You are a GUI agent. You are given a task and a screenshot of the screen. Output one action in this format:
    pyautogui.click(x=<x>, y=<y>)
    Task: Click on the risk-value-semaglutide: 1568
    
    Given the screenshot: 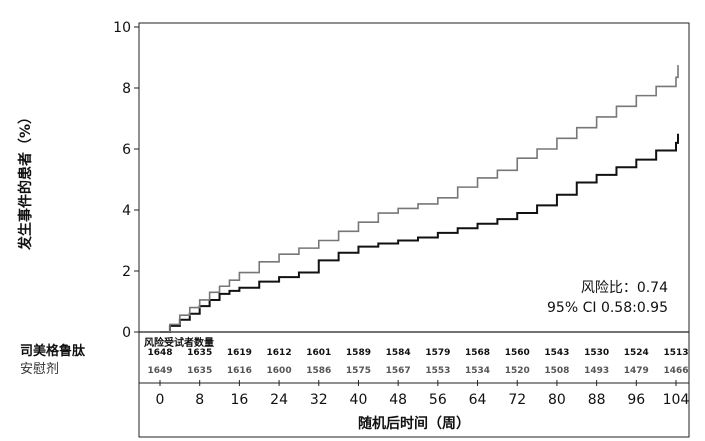 What is the action you would take?
    pyautogui.click(x=477, y=353)
    